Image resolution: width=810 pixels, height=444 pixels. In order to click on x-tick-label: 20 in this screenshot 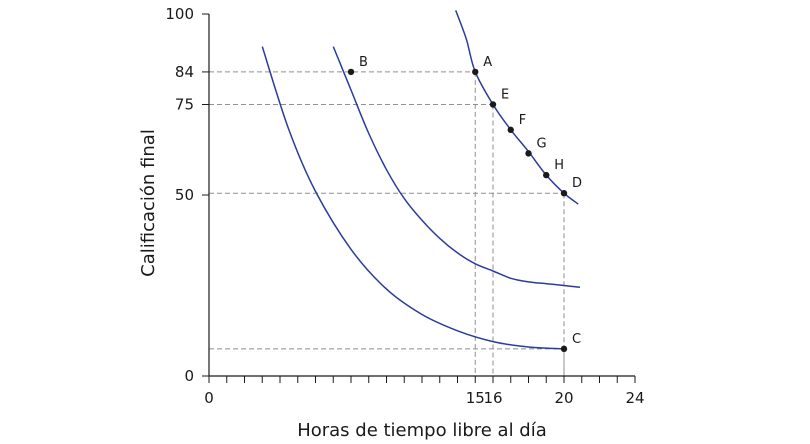, I will do `click(563, 398)`.